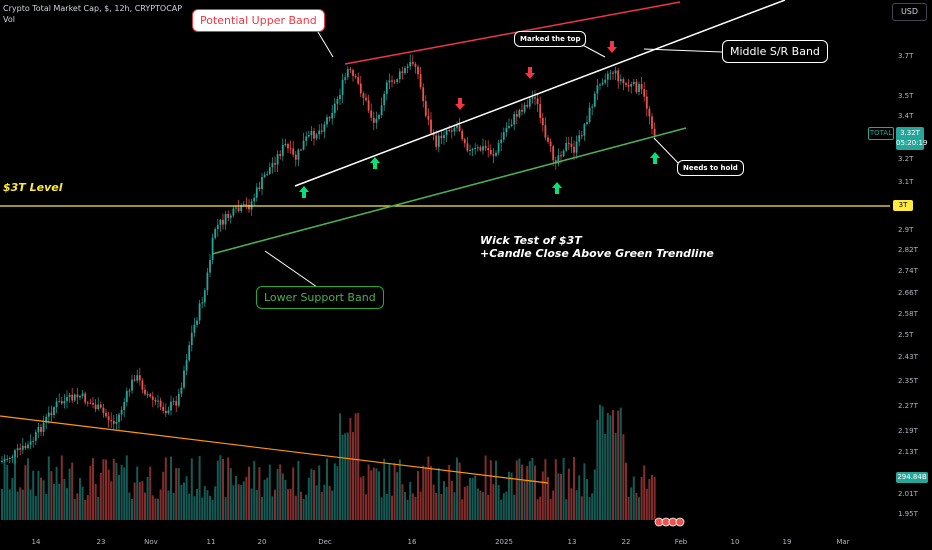 Image resolution: width=932 pixels, height=550 pixels. Describe the element at coordinates (655, 158) in the screenshot. I see `arrow-up-icon` at that location.